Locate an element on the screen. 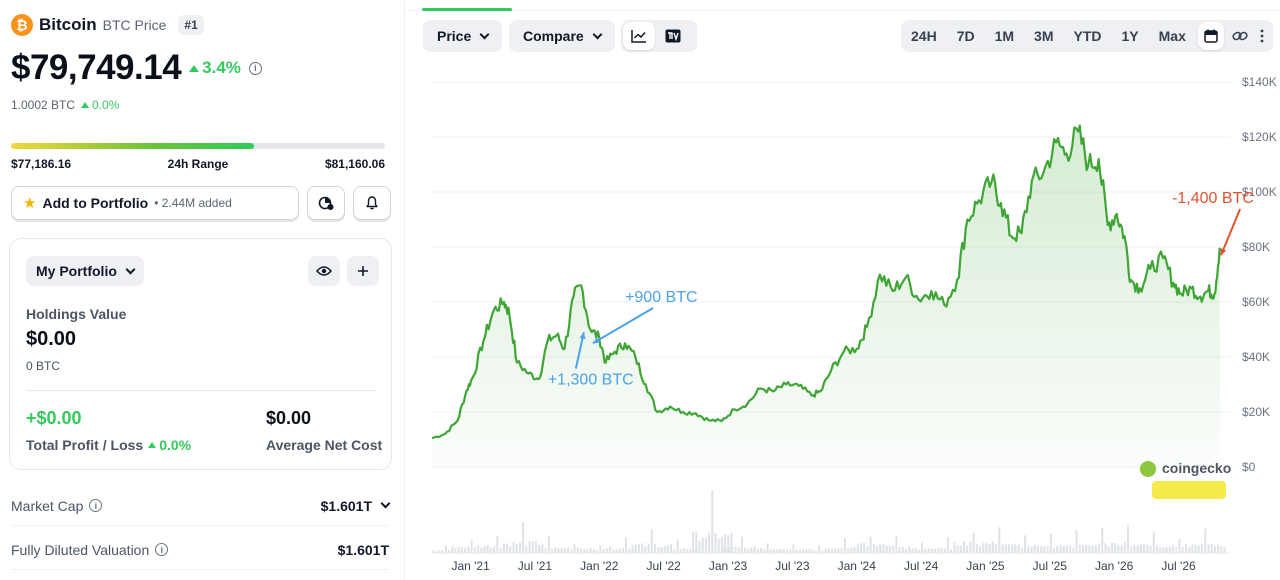 The width and height of the screenshot is (1280, 580). market-cap-row: Market Cap i $1.601T is located at coordinates (201, 506).